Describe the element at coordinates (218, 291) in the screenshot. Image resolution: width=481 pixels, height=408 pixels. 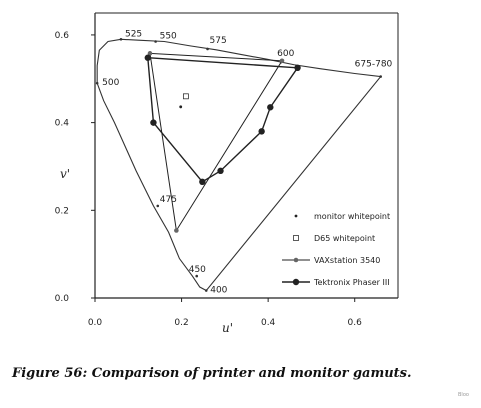
I see `wavelength-label: 400` at that location.